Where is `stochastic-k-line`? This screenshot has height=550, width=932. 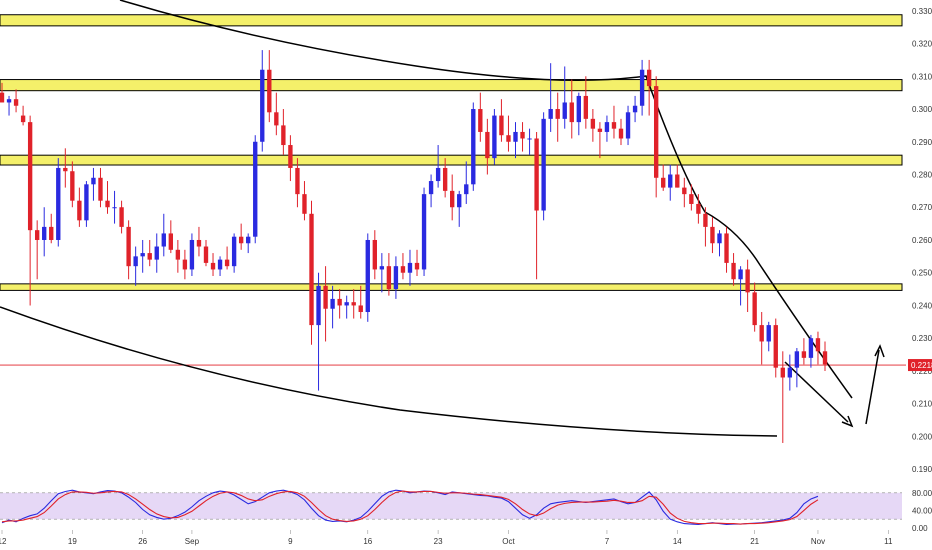
stochastic-k-line is located at coordinates (410, 507).